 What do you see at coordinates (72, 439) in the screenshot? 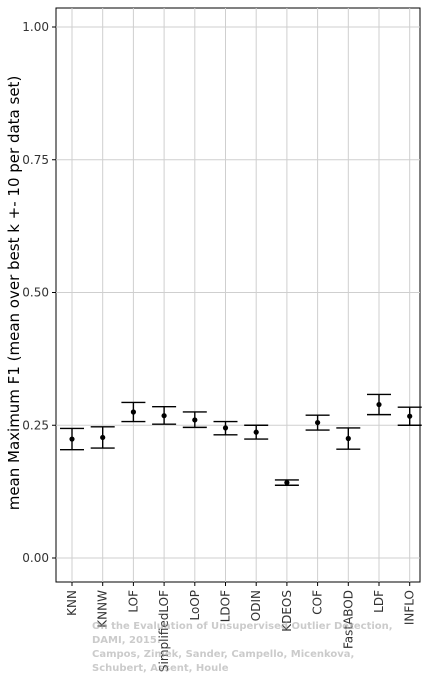
I see `mean-point-KNN` at bounding box center [72, 439].